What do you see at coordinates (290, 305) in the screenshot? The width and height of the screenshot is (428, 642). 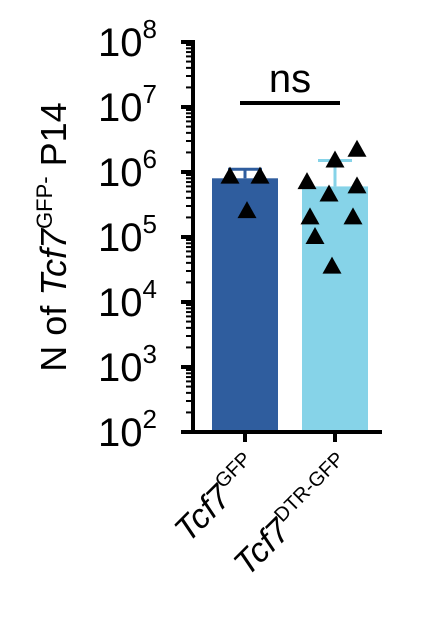 I see `bars` at bounding box center [290, 305].